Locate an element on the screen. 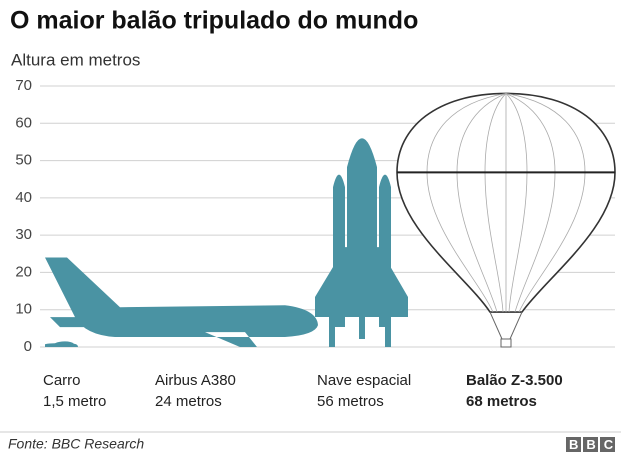  y-tick-label: 60 is located at coordinates (23, 122).